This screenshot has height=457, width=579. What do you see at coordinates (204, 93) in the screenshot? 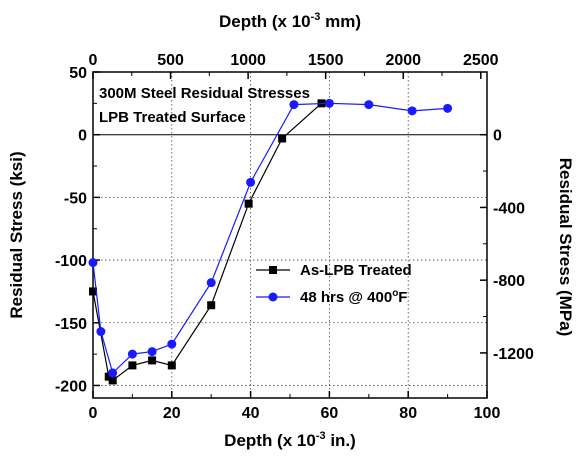
I see `chart-annotation-line-1: 300M Steel Residual Stresses` at bounding box center [204, 93].